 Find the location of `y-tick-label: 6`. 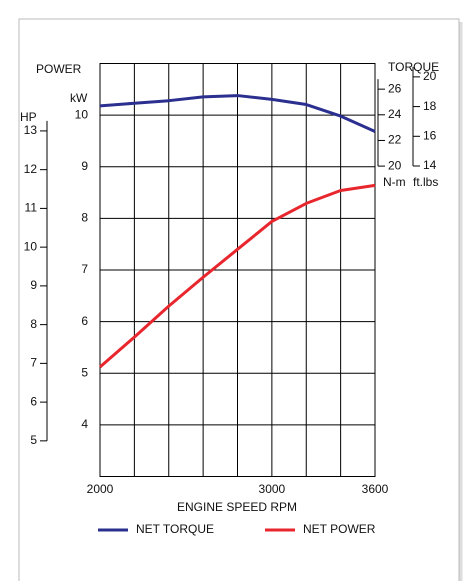

y-tick-label: 6 is located at coordinates (84, 321).